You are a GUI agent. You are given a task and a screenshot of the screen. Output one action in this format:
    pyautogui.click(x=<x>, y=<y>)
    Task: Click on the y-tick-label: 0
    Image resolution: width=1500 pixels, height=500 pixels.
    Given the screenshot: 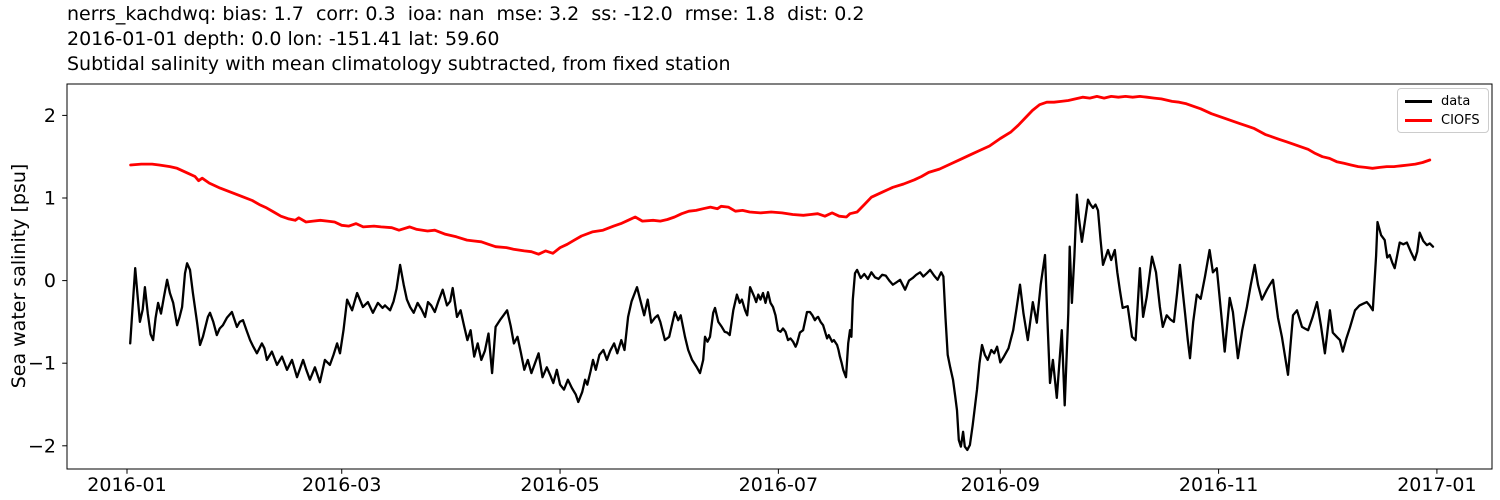 What is the action you would take?
    pyautogui.click(x=50, y=281)
    